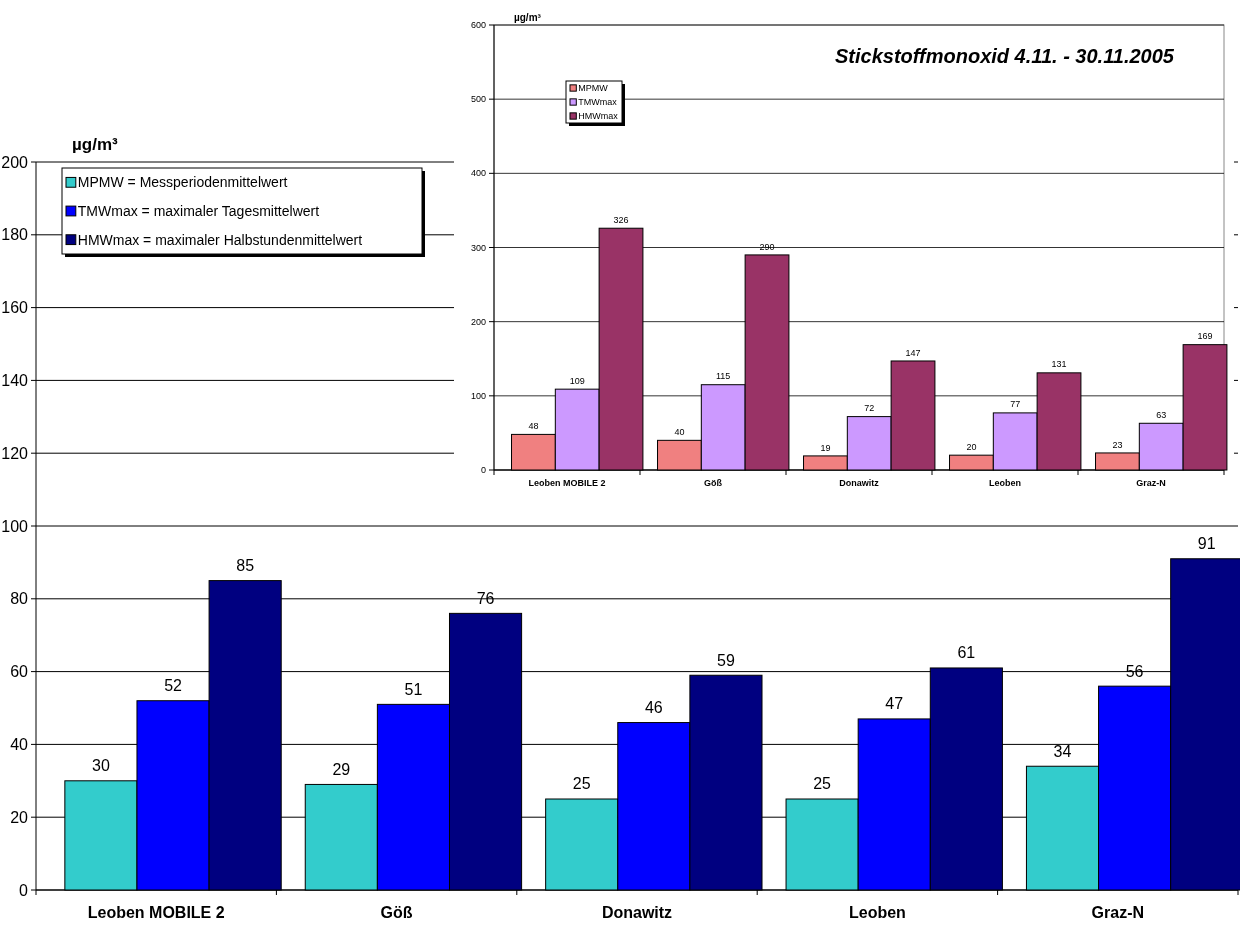 The width and height of the screenshot is (1240, 926). Describe the element at coordinates (869, 408) in the screenshot. I see `data-label: 72` at that location.